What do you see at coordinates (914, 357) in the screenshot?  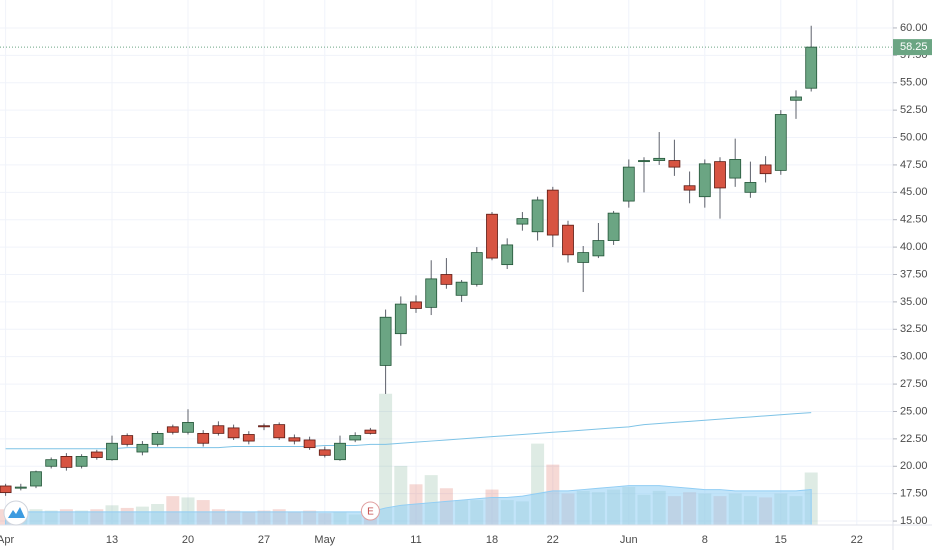 I see `y-tick-label: 30.00` at bounding box center [914, 357].